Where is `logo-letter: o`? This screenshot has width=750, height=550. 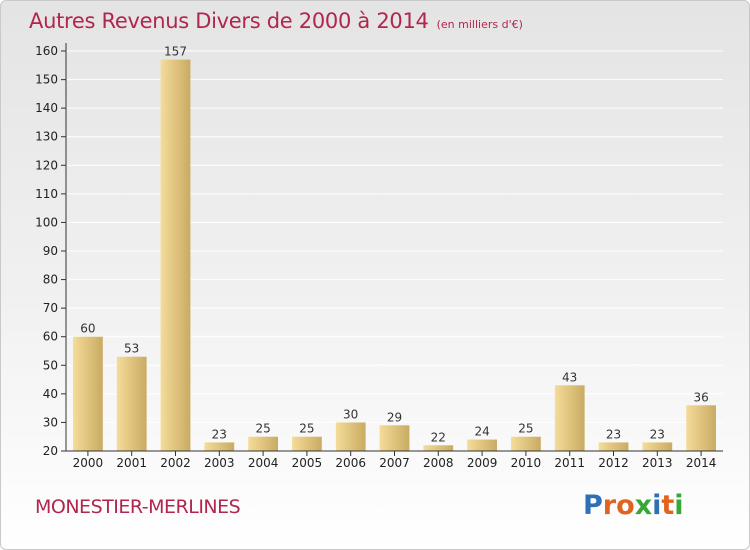
logo-letter: o is located at coordinates (625, 505).